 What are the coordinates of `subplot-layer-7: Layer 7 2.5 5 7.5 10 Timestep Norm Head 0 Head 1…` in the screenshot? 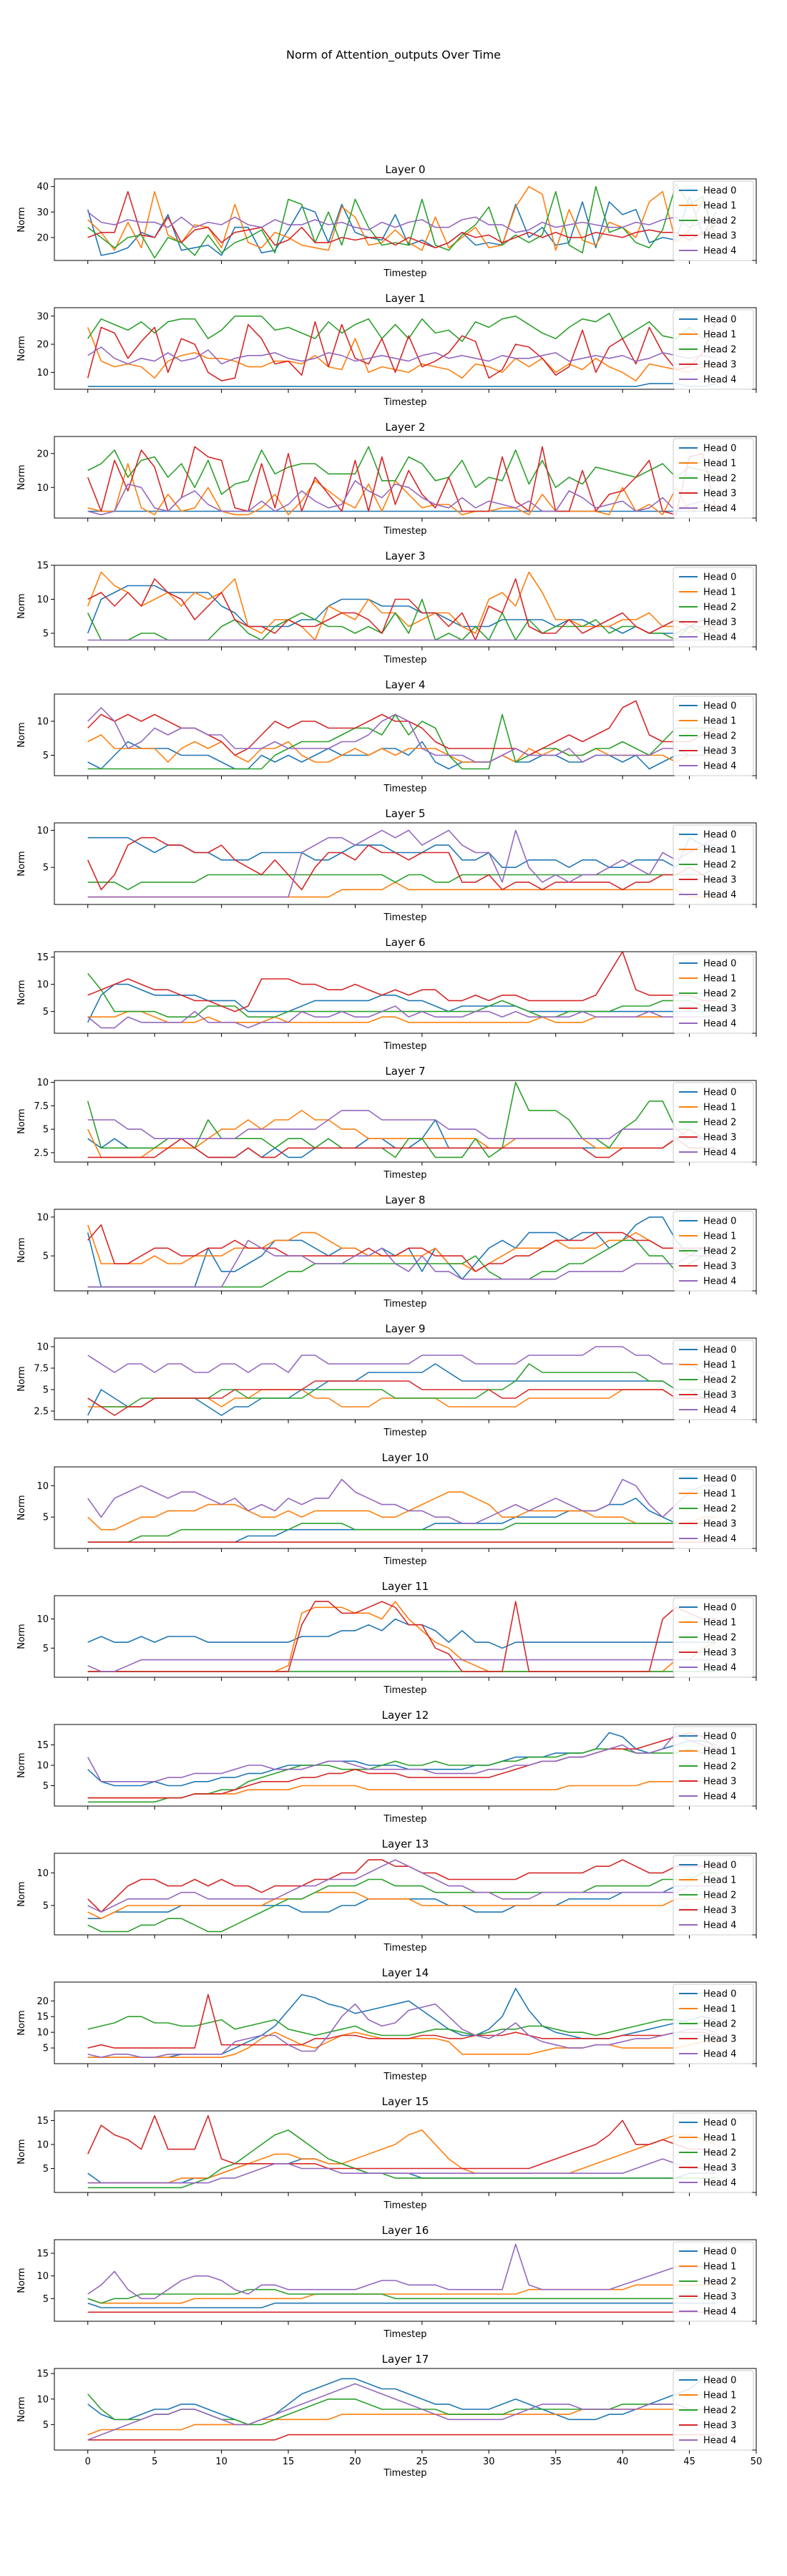 It's located at (386, 1123).